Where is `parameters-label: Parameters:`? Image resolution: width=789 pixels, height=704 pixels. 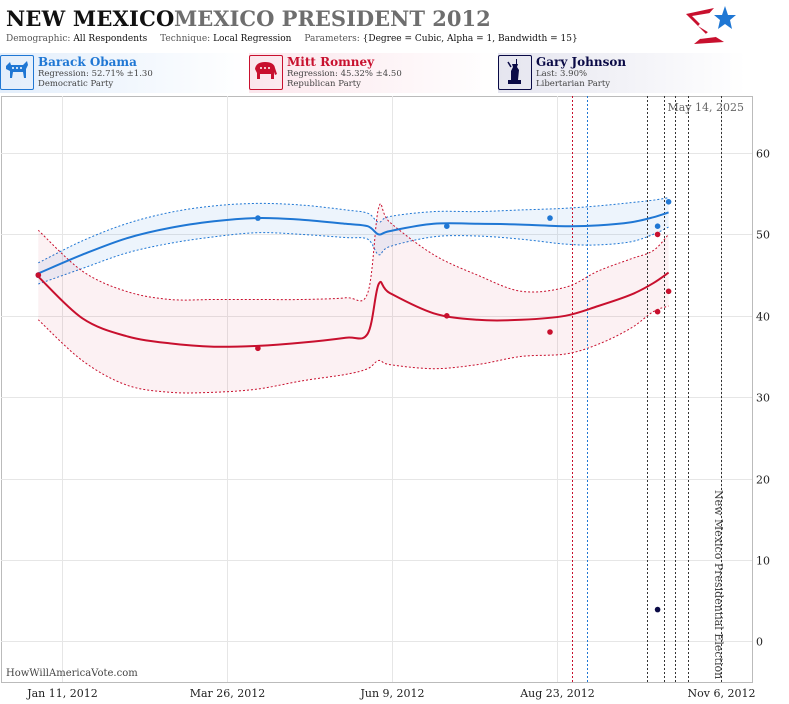 parameters-label: Parameters: is located at coordinates (332, 39).